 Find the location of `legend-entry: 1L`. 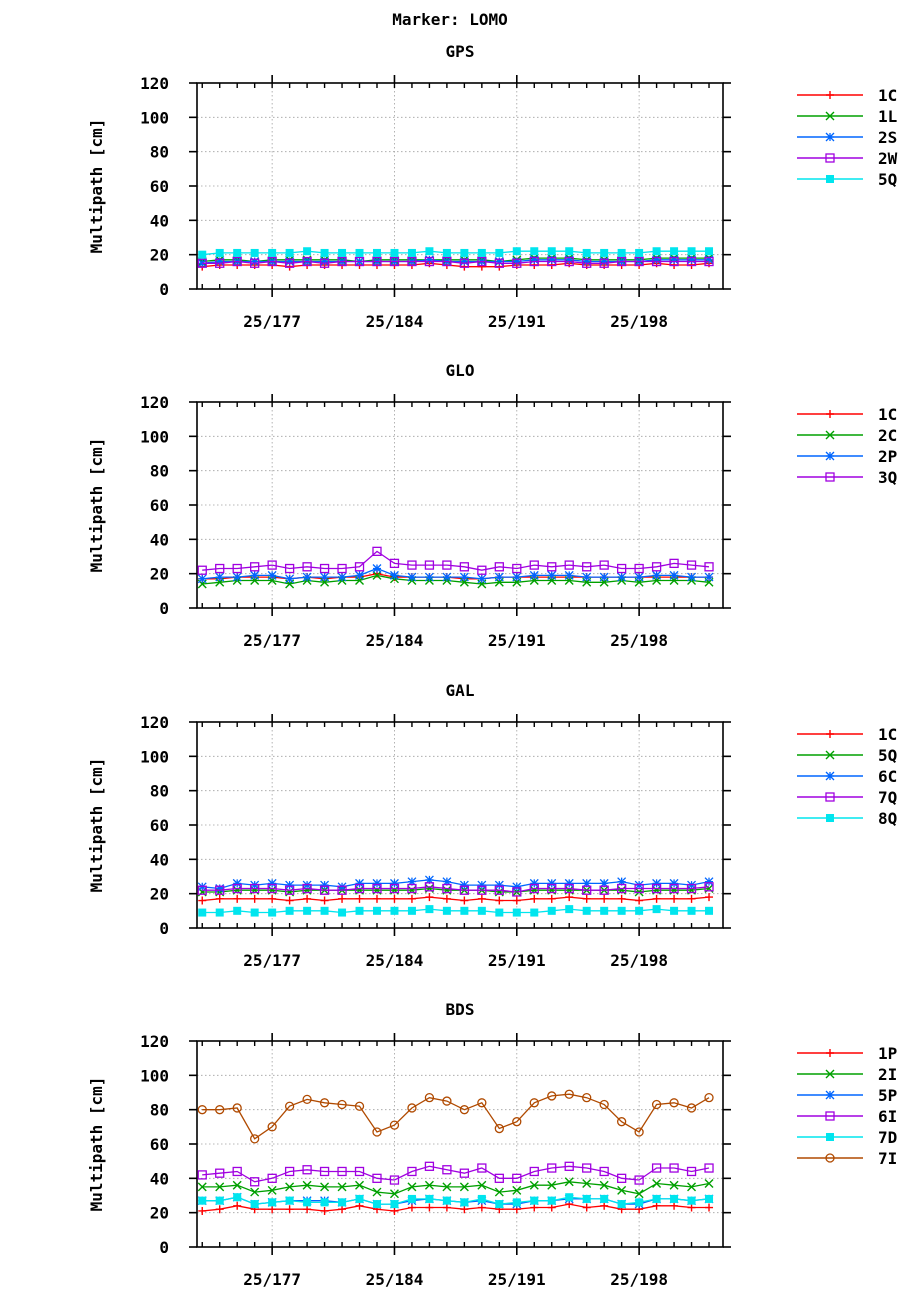

legend-entry: 1L is located at coordinates (847, 116).